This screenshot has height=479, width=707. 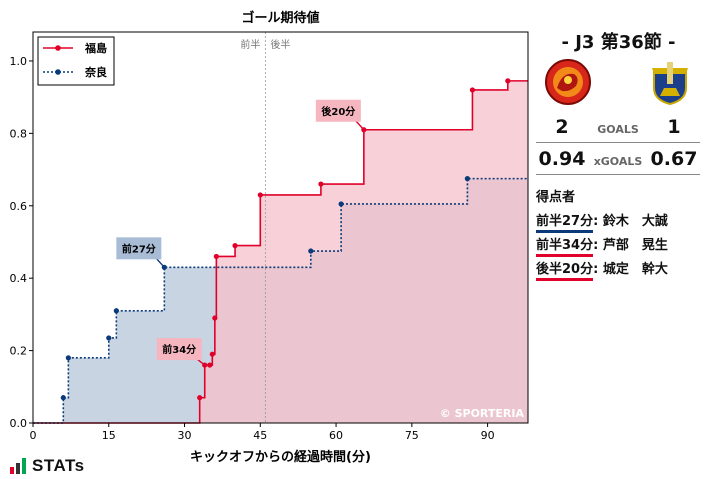 I want to click on xg-label: xGOALS, so click(x=618, y=161).